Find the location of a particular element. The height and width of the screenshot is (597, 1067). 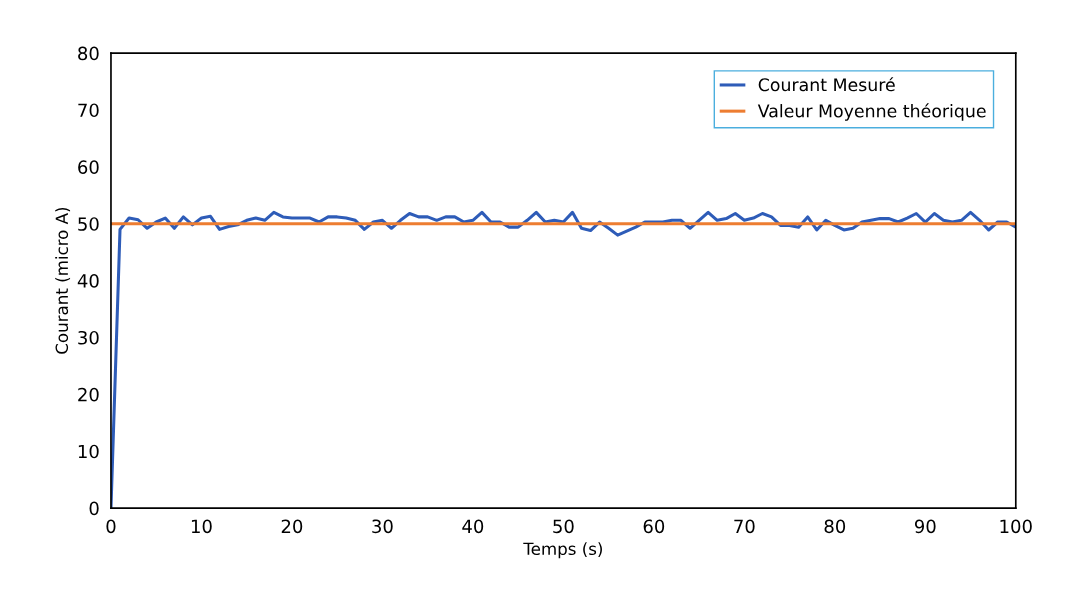

y-axis-title: Courant (micro A) is located at coordinates (63, 280).